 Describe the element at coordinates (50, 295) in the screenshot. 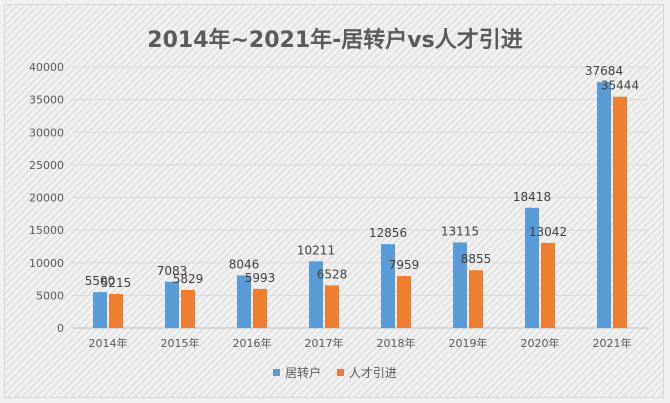

I see `y-tick-label: 5000` at that location.